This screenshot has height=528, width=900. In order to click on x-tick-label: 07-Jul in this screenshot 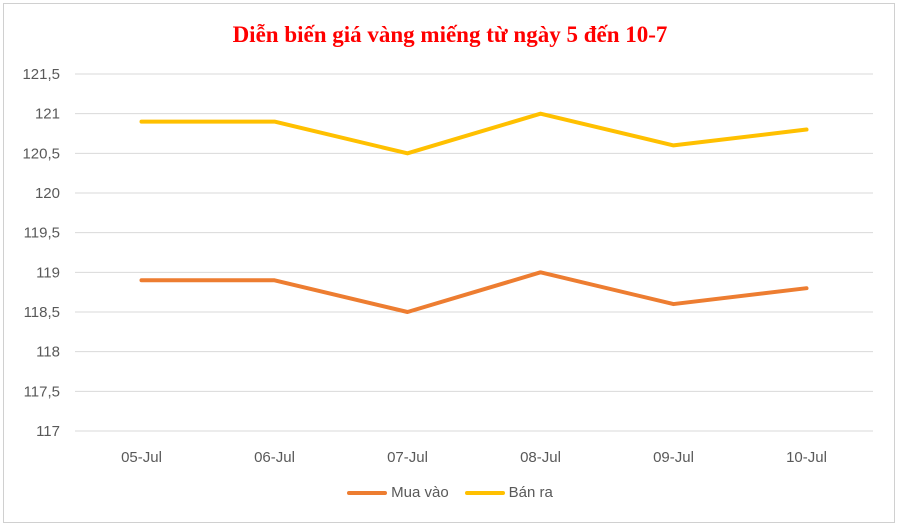, I will do `click(407, 457)`.